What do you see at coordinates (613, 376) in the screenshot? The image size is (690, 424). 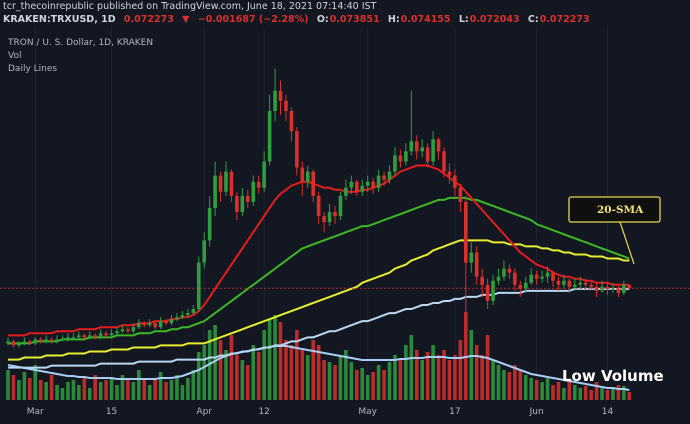 I see `annotation: Low Volume` at bounding box center [613, 376].